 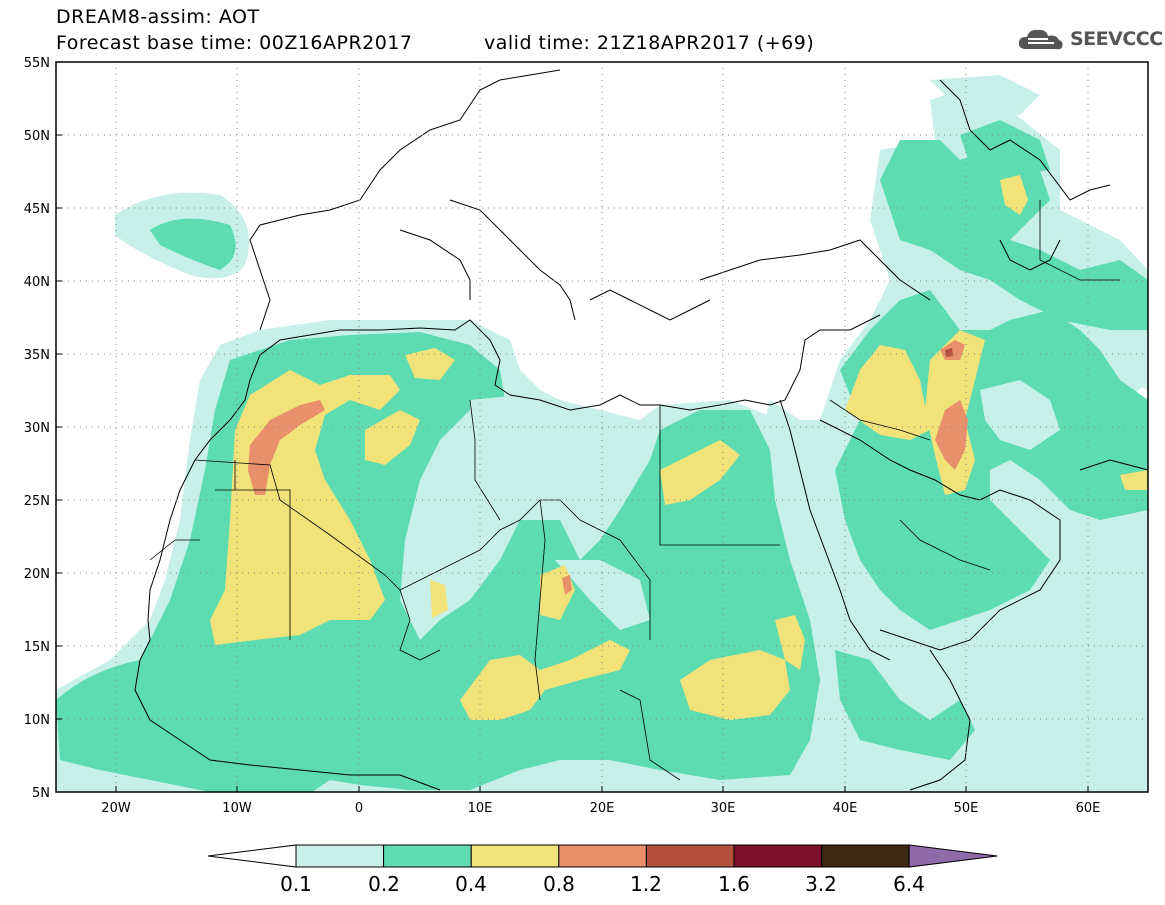 I want to click on lat-label: 45N, so click(x=37, y=209).